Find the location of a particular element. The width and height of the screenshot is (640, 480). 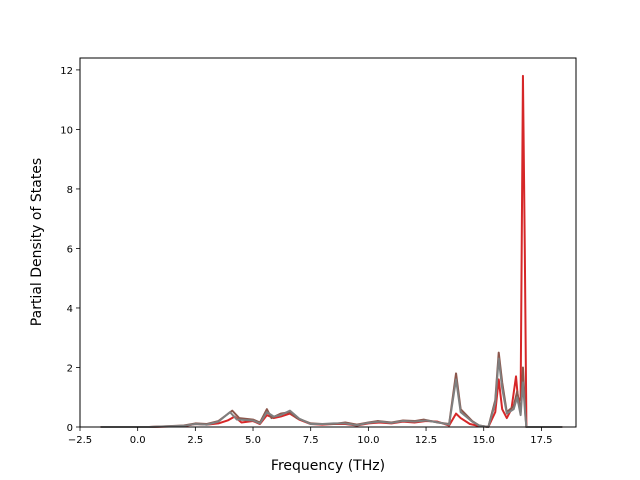

x-tick-label: −2.5 is located at coordinates (80, 440).